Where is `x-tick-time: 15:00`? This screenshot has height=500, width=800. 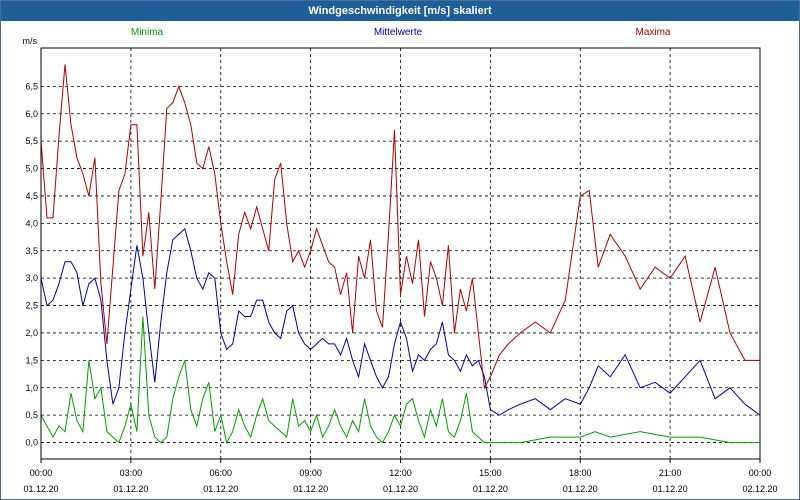
x-tick-time: 15:00 is located at coordinates (490, 473).